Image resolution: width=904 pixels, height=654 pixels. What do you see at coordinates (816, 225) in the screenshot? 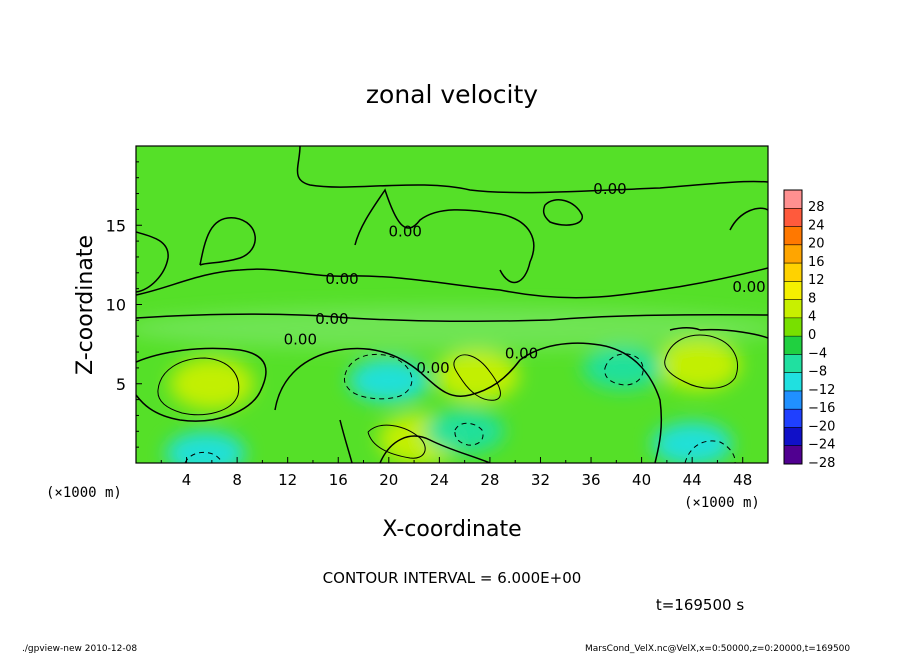
I see `colorbar-label: 24` at bounding box center [816, 225].